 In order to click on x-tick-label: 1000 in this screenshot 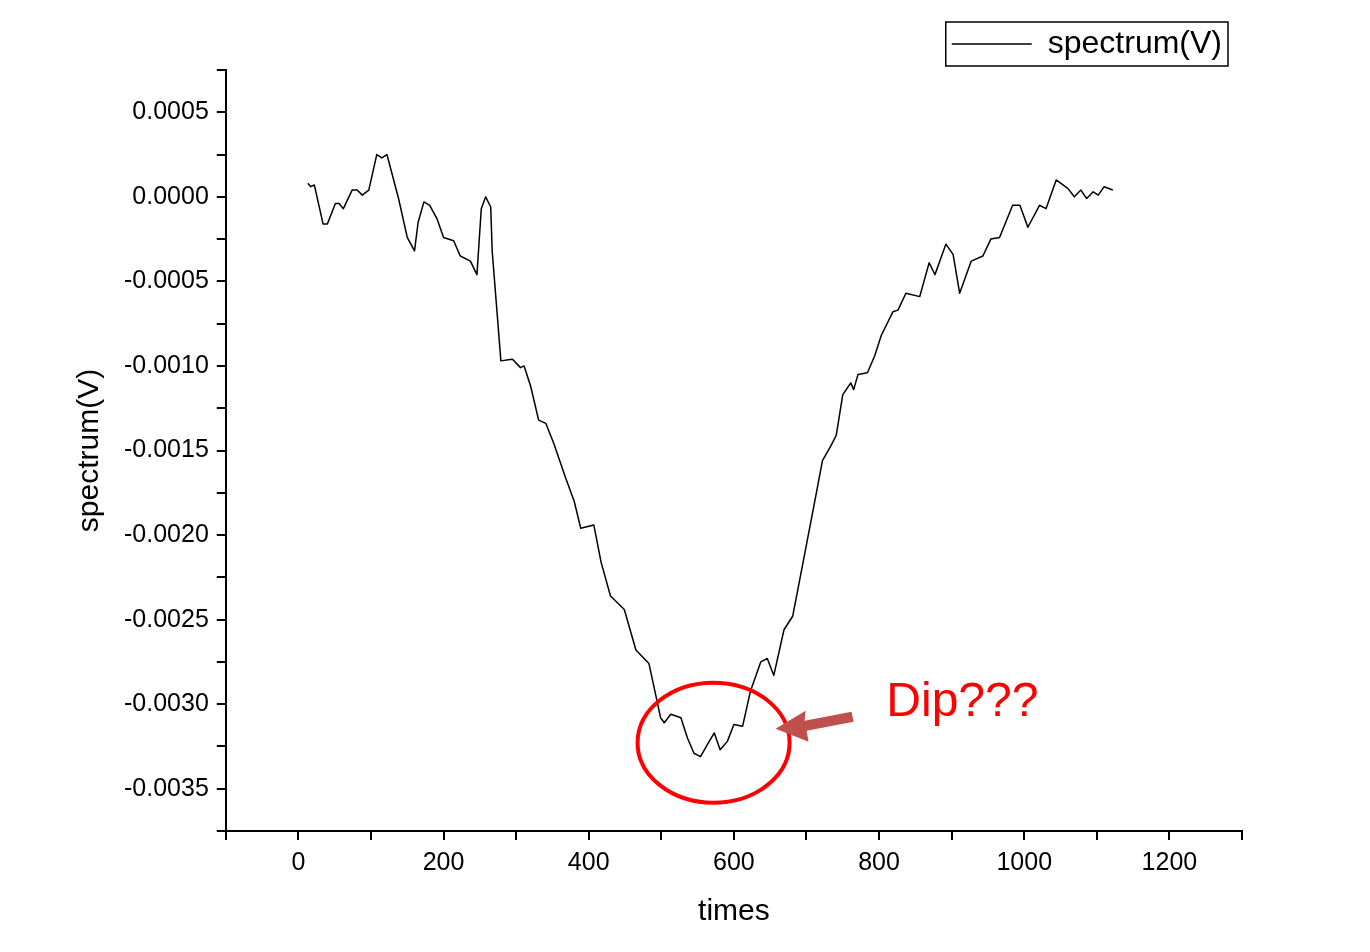, I will do `click(1024, 860)`.